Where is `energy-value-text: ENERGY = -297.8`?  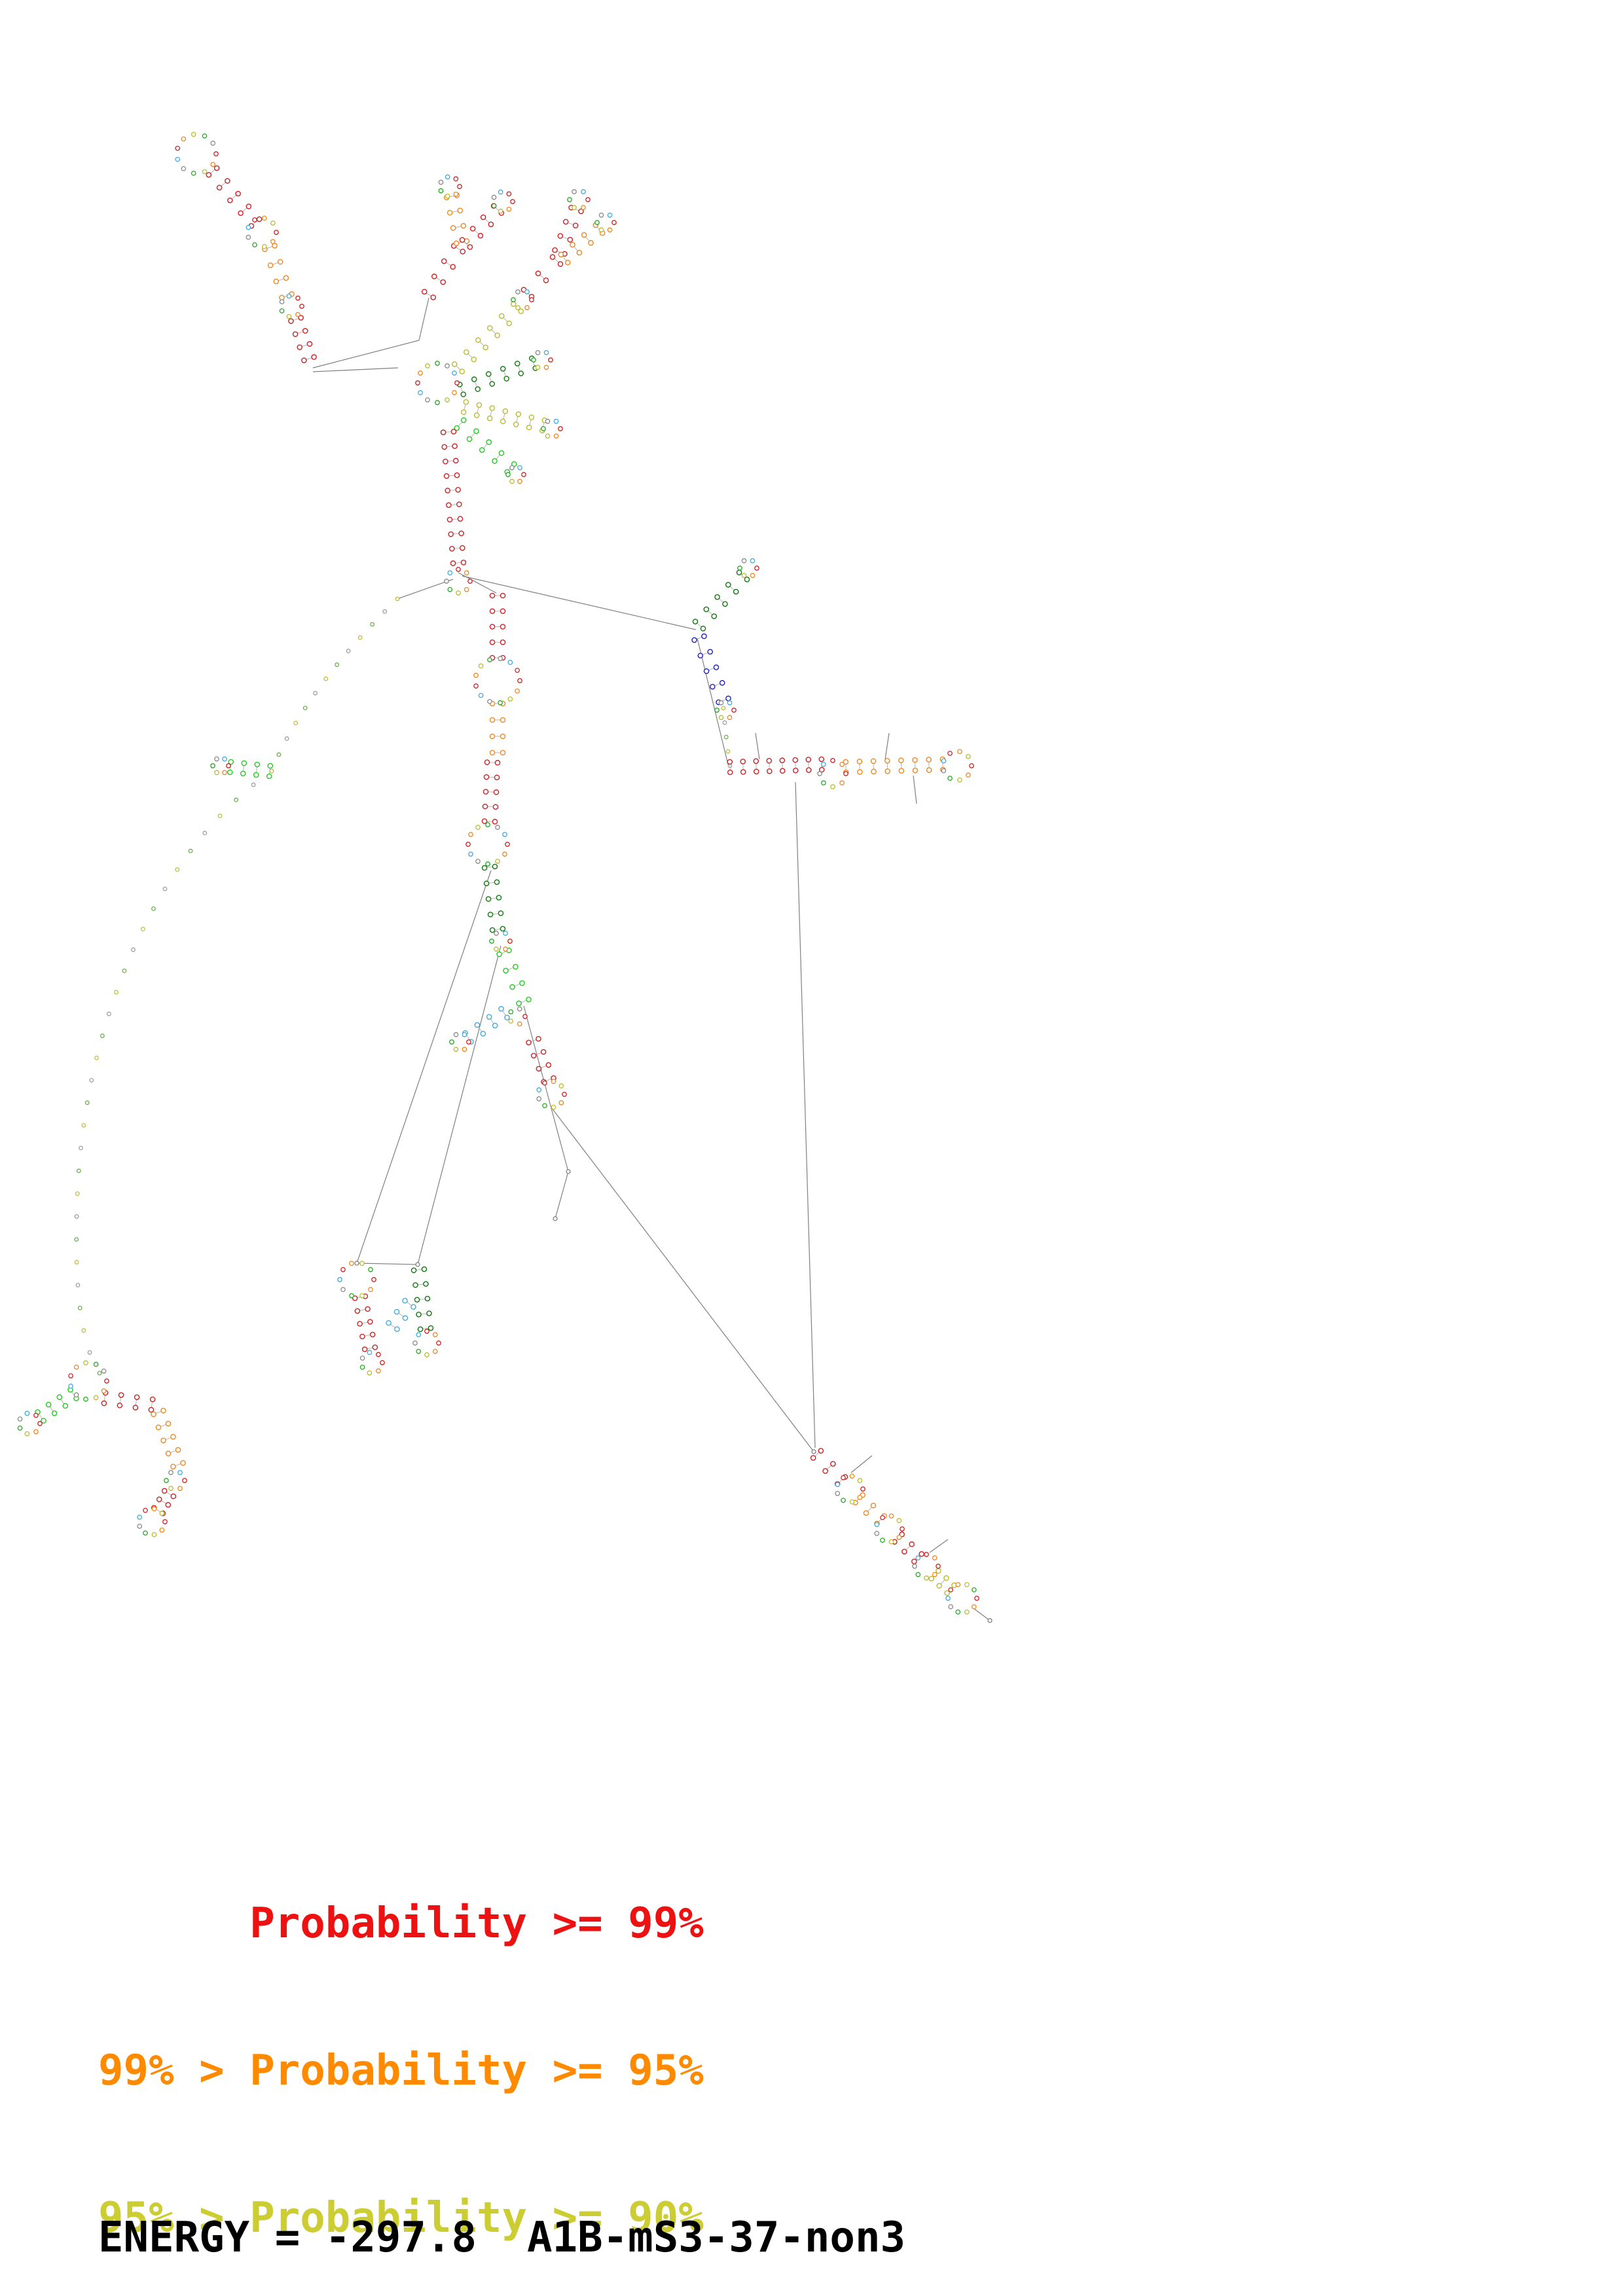 energy-value-text: ENERGY = -297.8 is located at coordinates (287, 2238).